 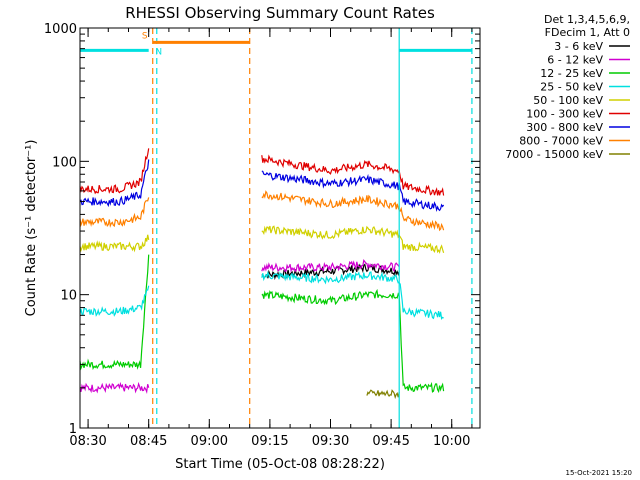 I want to click on y-tick-label: 1, so click(x=73, y=429).